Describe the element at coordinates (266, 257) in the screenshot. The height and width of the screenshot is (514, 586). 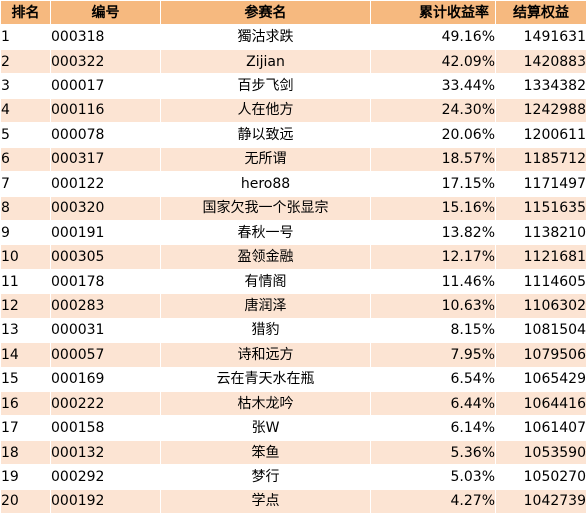
I see `name-cell: 盈领金融` at that location.